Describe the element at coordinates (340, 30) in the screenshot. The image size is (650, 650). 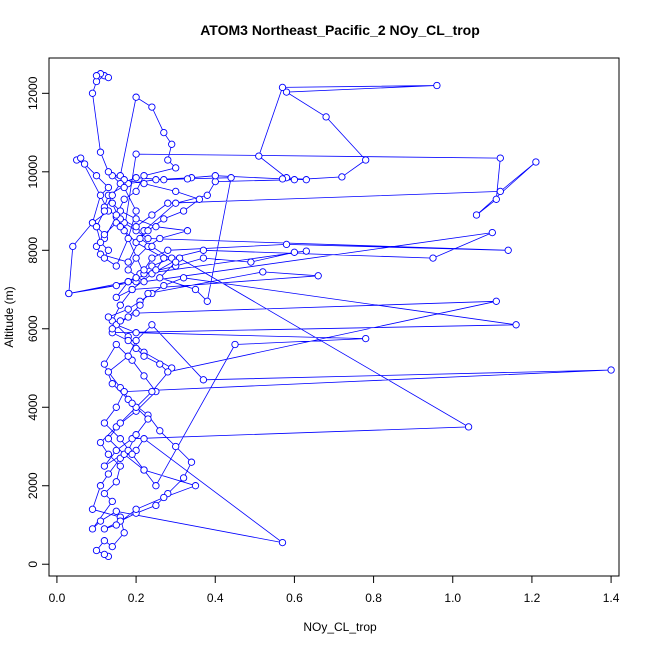
I see `chart-title: ATOM3 Northeast_Pacific_2 NOy_CL_trop` at that location.